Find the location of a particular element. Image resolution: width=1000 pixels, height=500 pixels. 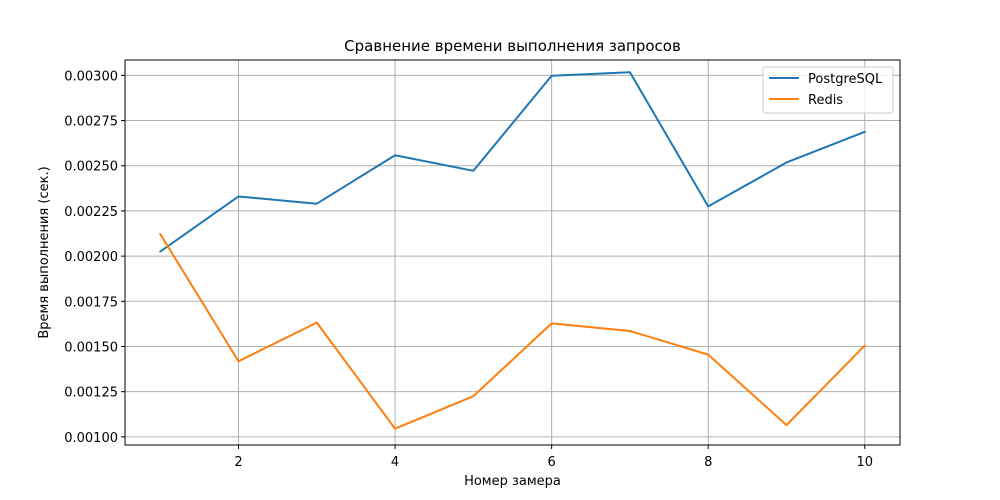

chart-title: Сравнение времени выполнения запросов is located at coordinates (512, 46).